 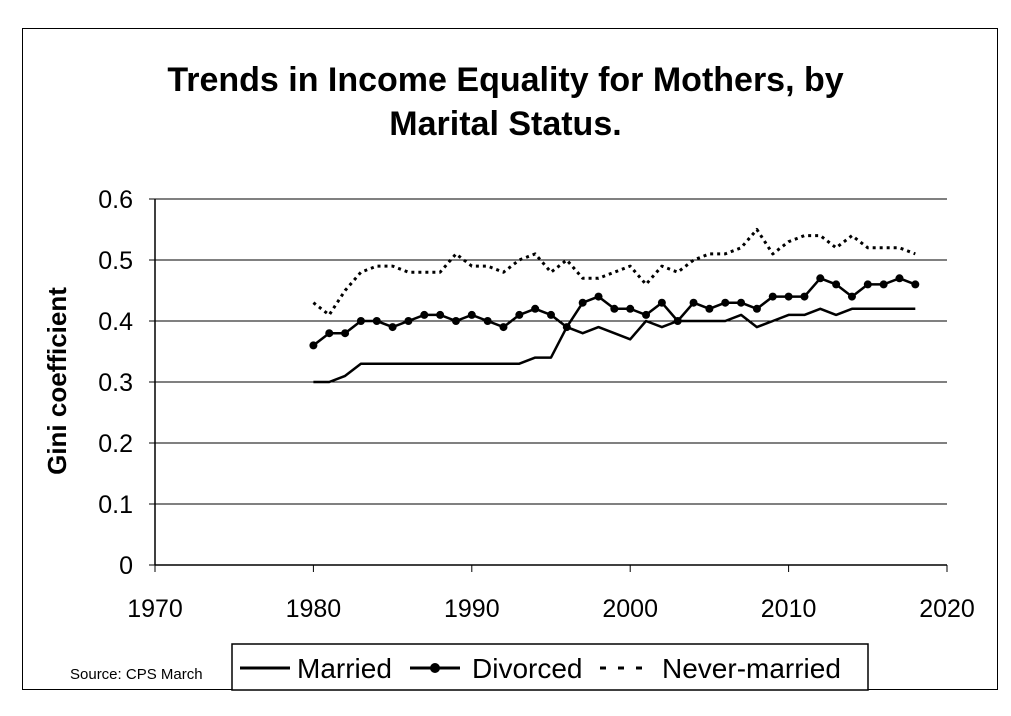 What do you see at coordinates (789, 609) in the screenshot?
I see `x-tick-label: 2010` at bounding box center [789, 609].